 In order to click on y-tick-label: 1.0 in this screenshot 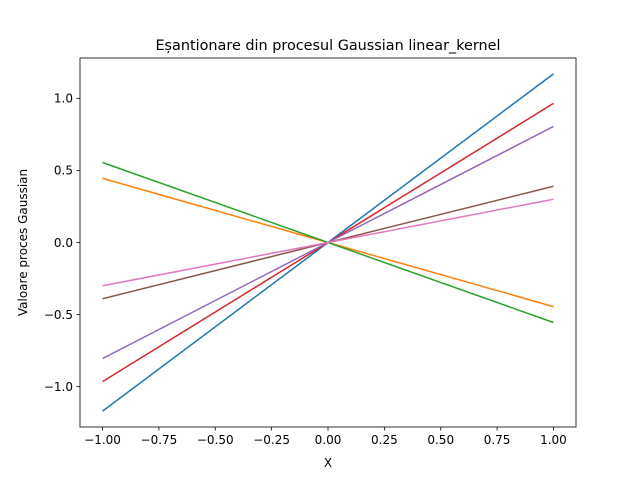, I will do `click(63, 99)`.